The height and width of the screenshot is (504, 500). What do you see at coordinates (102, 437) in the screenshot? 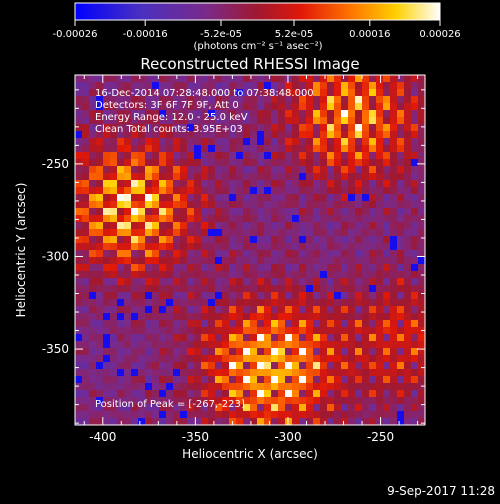
I see `x-tick-label: -400` at bounding box center [102, 437].